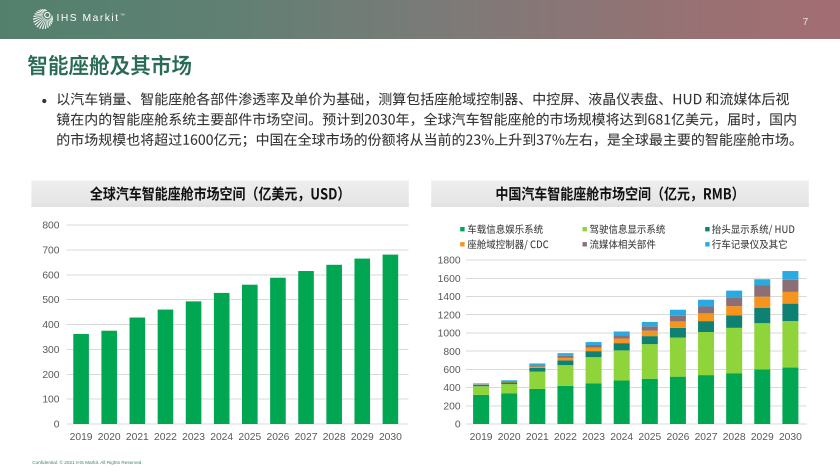  Describe the element at coordinates (50, 350) in the screenshot. I see `svg-text: 300` at that location.